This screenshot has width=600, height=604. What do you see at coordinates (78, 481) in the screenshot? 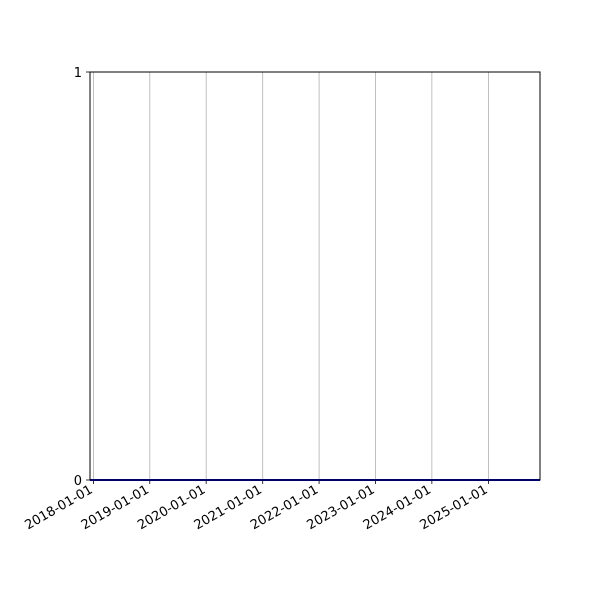
I see `y-tick-label: 0` at bounding box center [78, 481].